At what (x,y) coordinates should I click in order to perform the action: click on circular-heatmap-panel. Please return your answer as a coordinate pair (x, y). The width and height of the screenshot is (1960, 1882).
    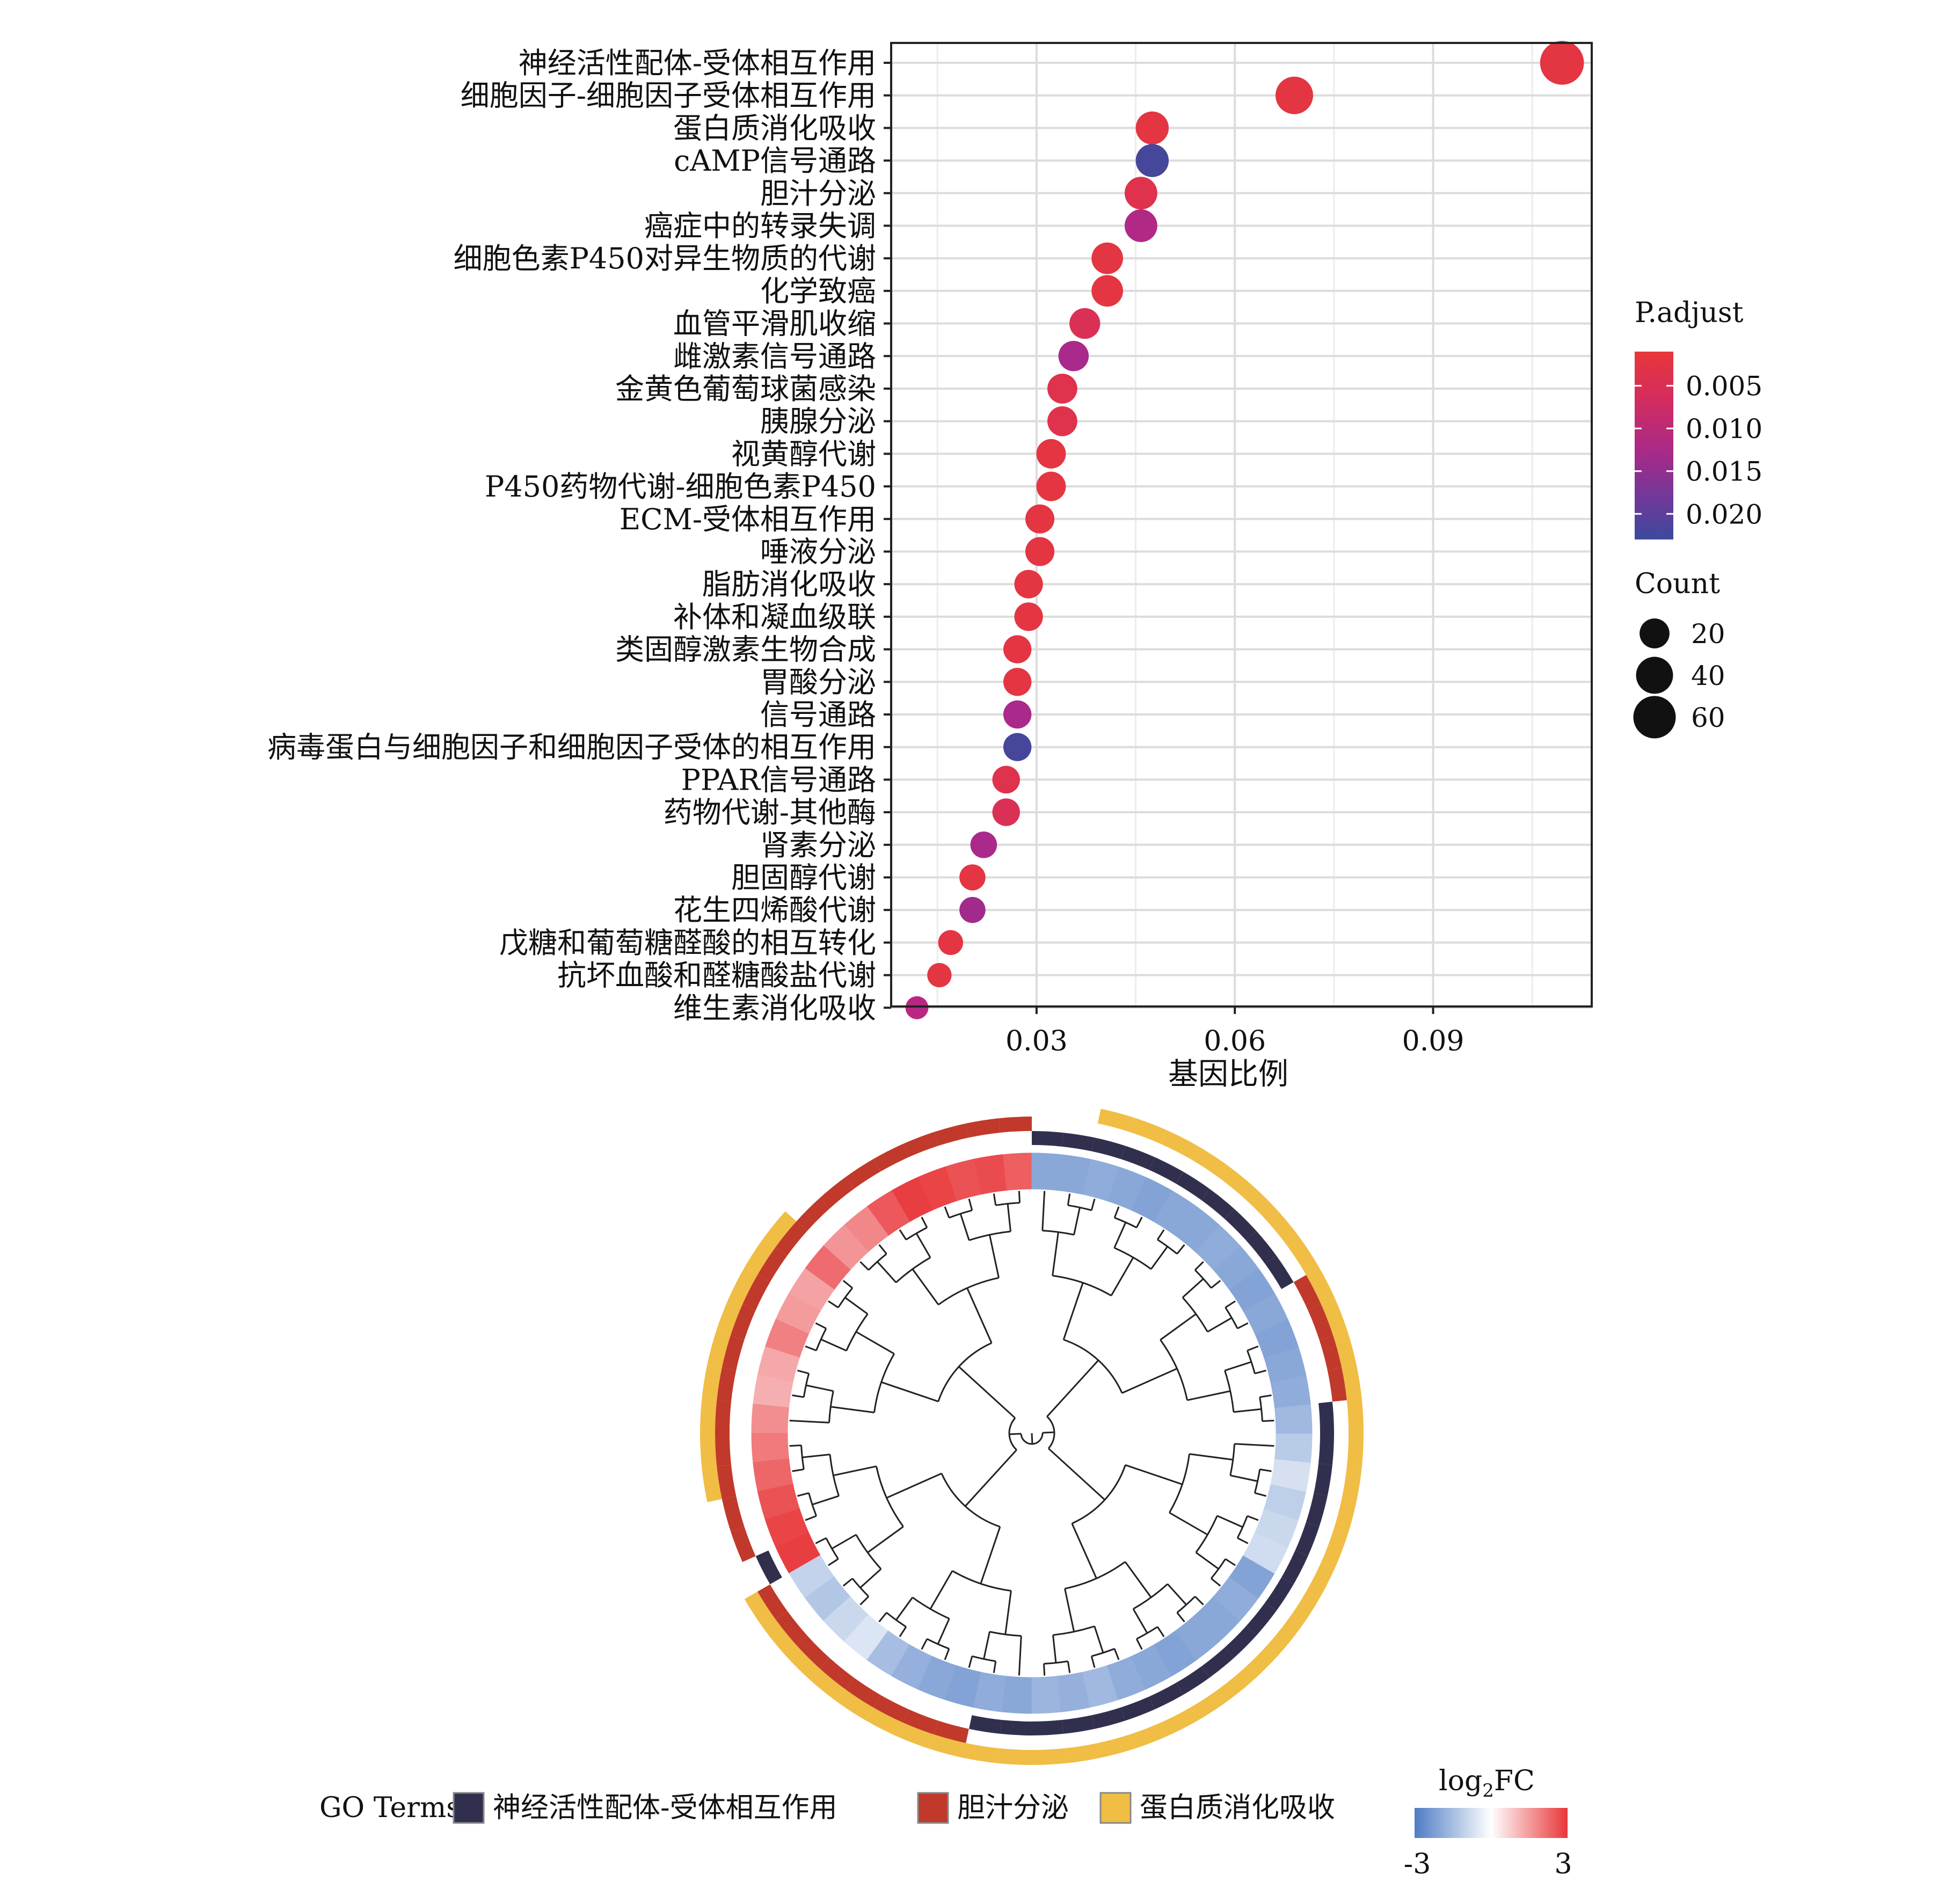
    Looking at the image, I should click on (1032, 1433).